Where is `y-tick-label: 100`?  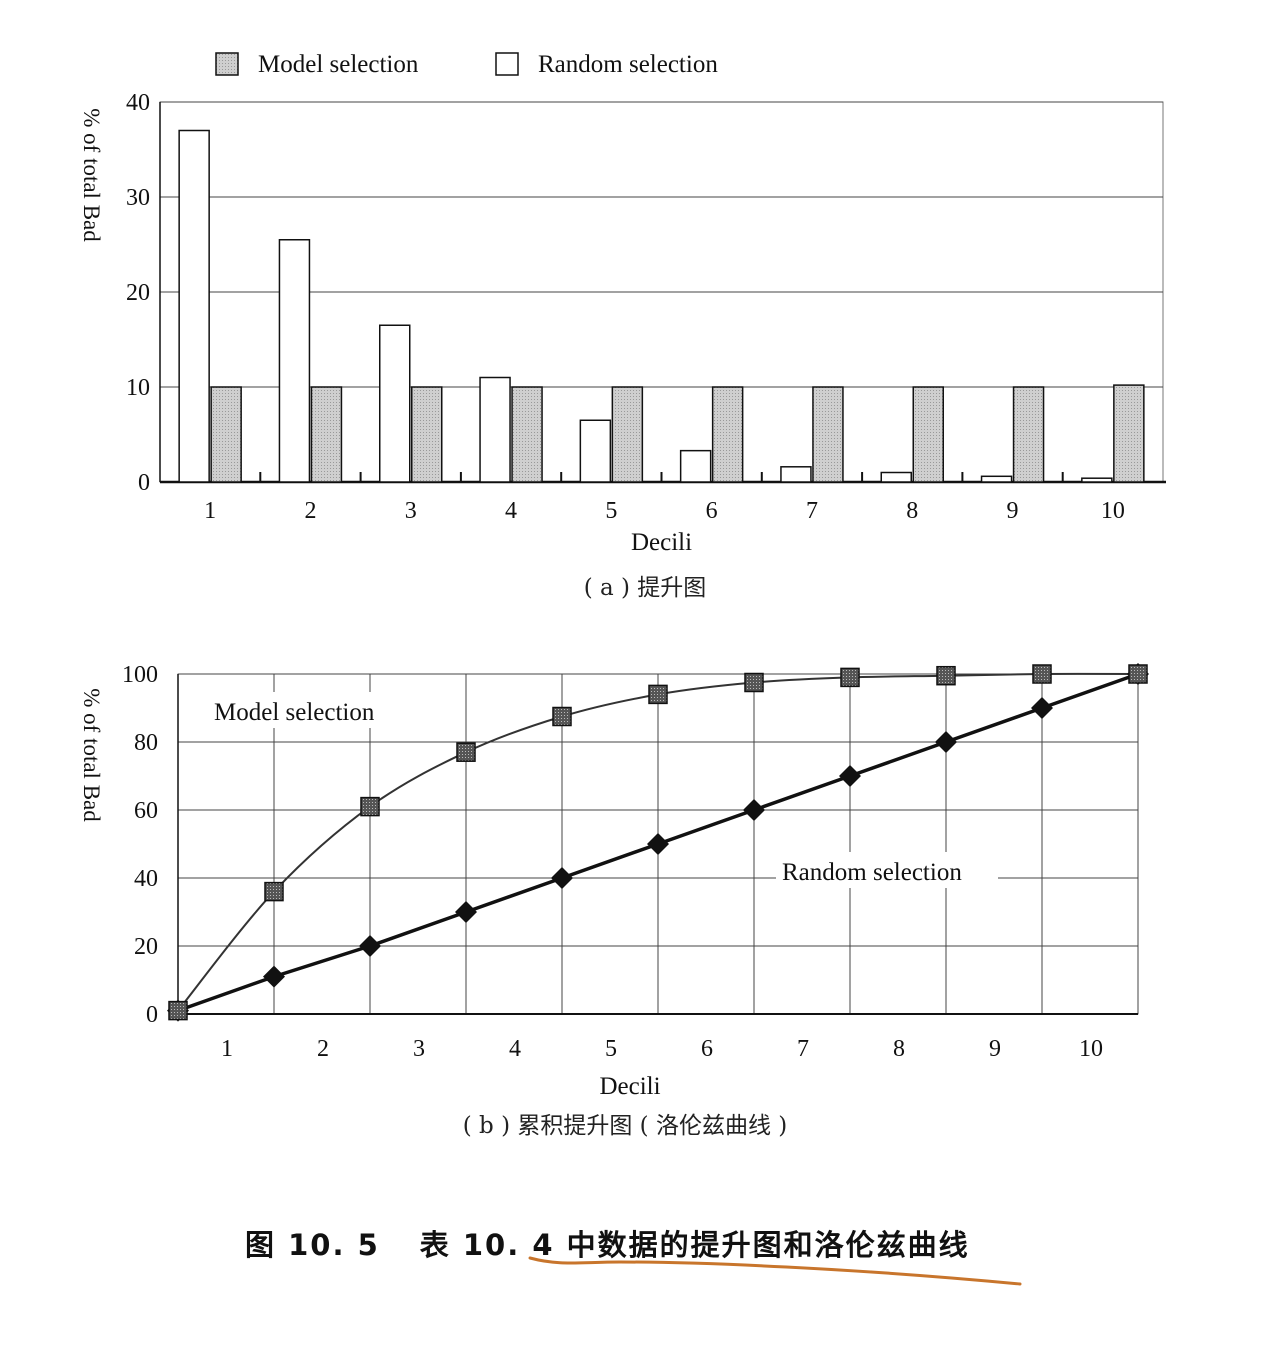 y-tick-label: 100 is located at coordinates (140, 675).